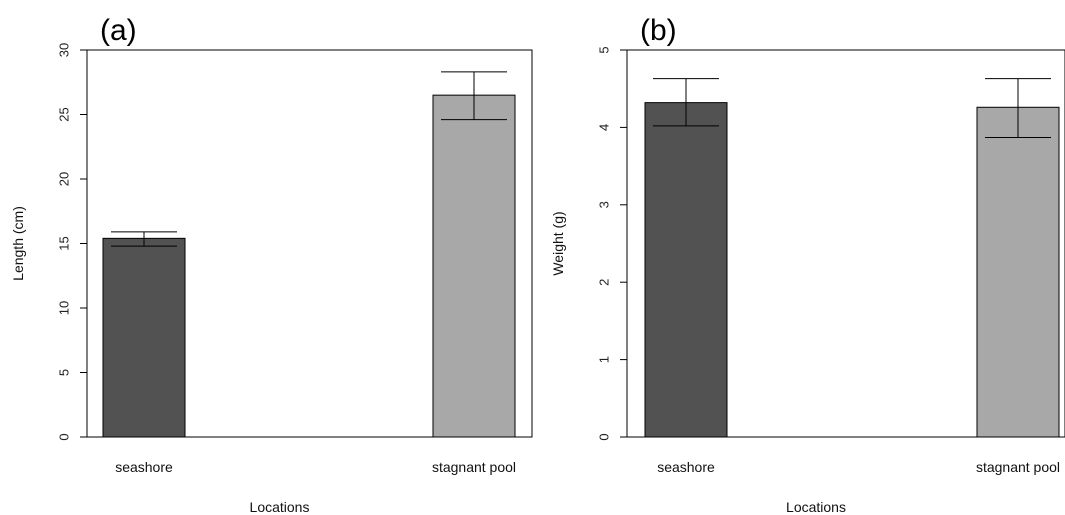 The width and height of the screenshot is (1065, 515). What do you see at coordinates (118, 30) in the screenshot?
I see `panel-label: (a)` at bounding box center [118, 30].